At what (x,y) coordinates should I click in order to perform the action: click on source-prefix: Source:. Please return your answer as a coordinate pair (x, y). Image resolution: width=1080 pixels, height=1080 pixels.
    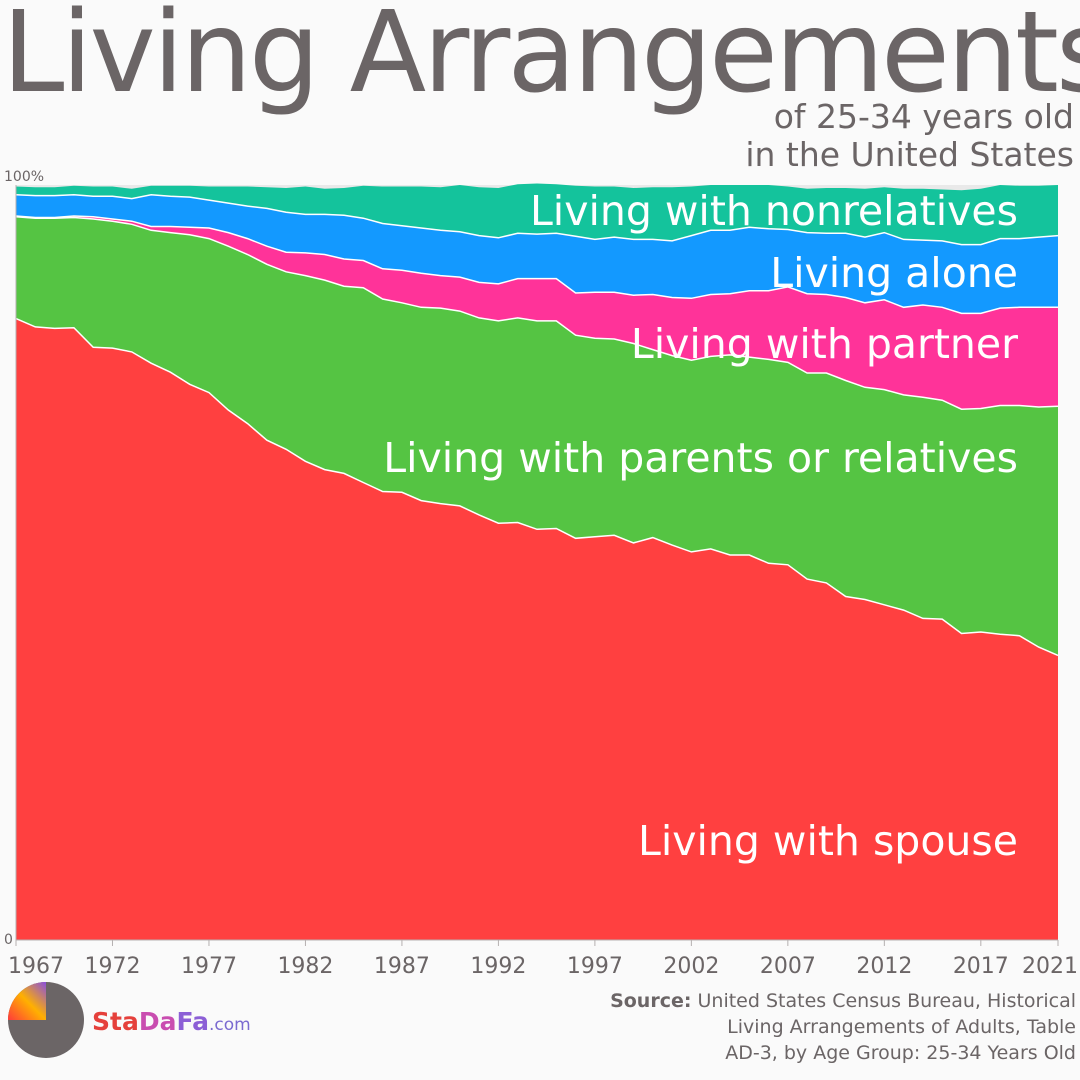
    Looking at the image, I should click on (651, 1001).